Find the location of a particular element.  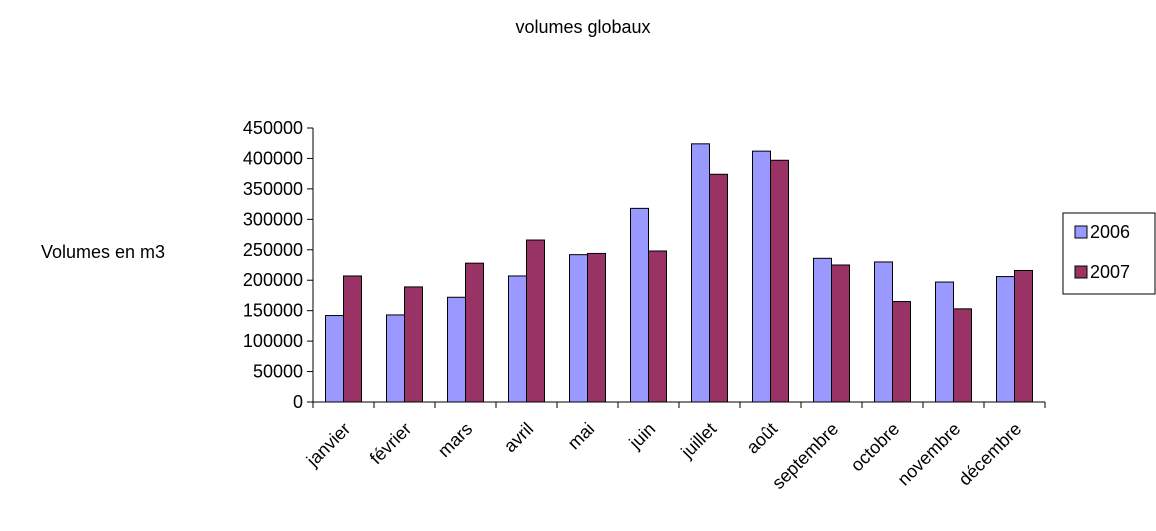

bar-2007-mars is located at coordinates (474, 332).